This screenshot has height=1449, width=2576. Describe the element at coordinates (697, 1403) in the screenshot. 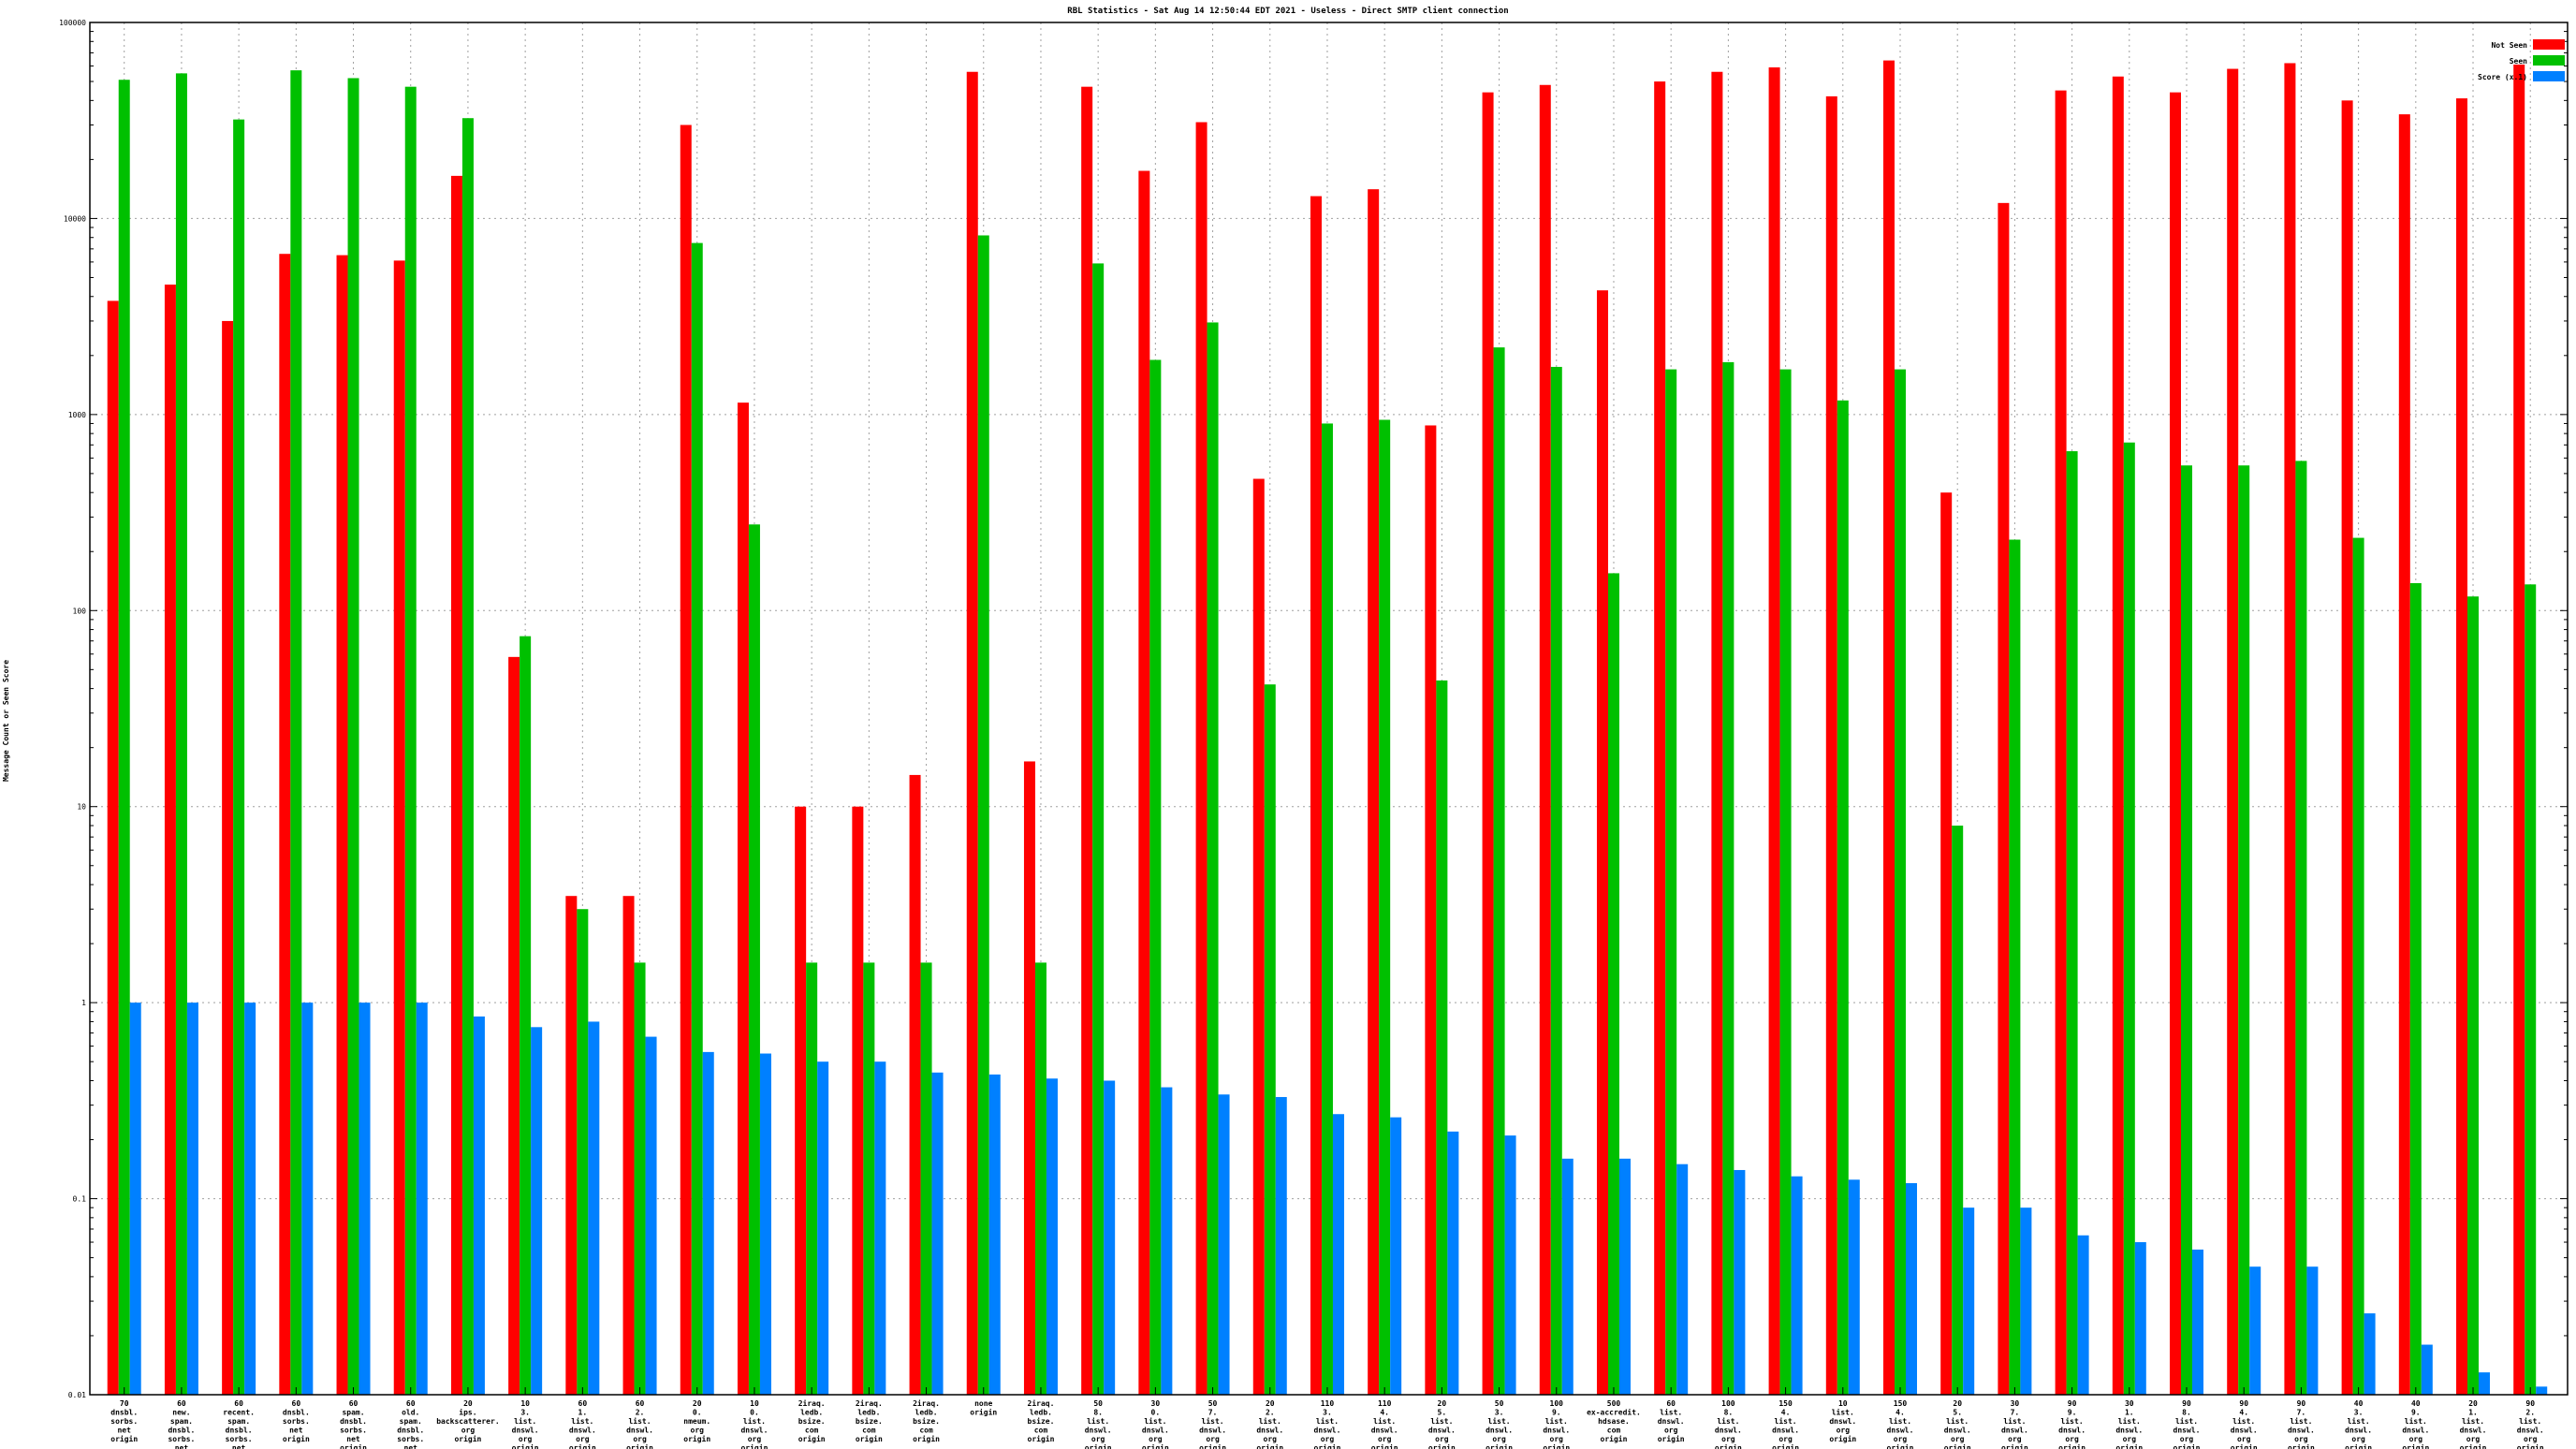

I see `x-category-line: 20` at that location.